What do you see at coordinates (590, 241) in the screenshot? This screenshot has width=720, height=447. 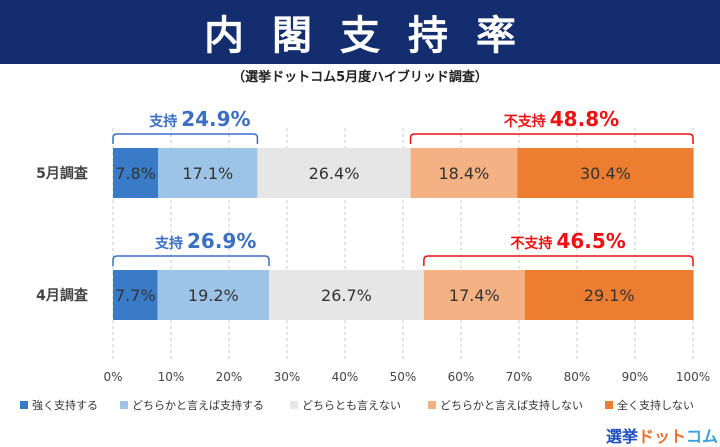 I see `oppose-total: 46.5%` at bounding box center [590, 241].